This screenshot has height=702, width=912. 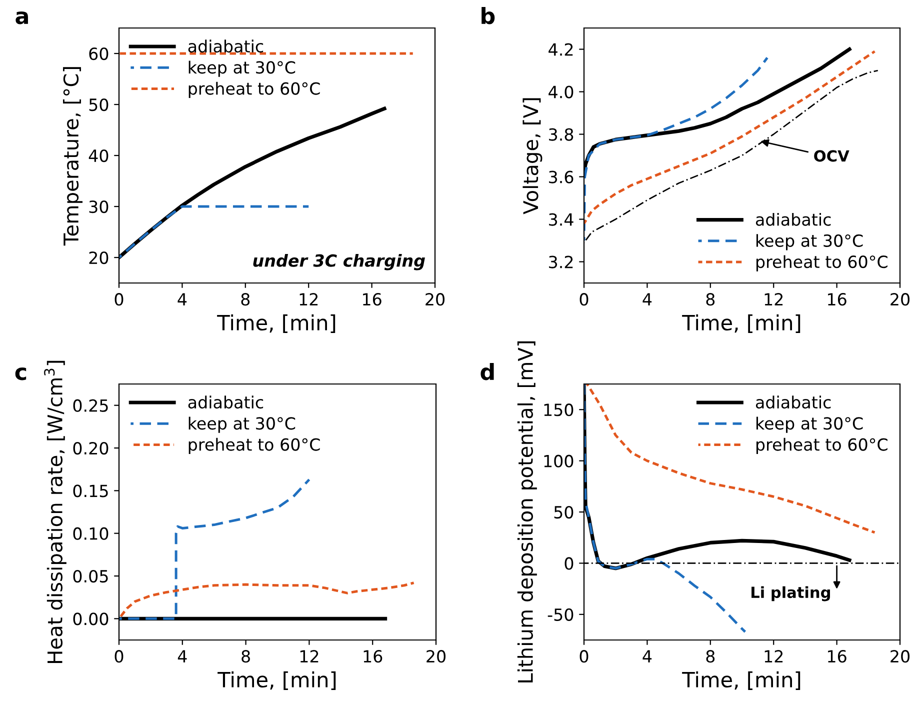 What do you see at coordinates (561, 134) in the screenshot?
I see `y-tick-label: 3.8` at bounding box center [561, 134].